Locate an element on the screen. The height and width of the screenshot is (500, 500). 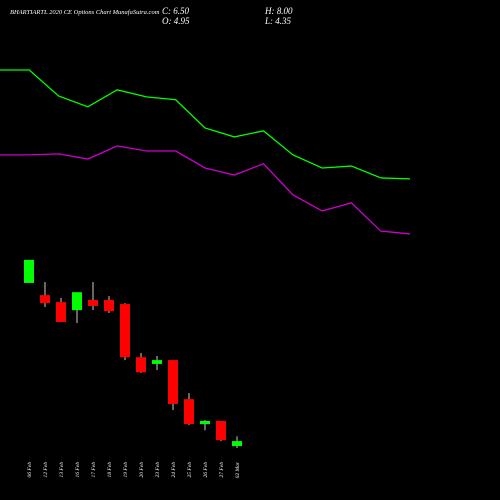
line-series is located at coordinates (205, 190).